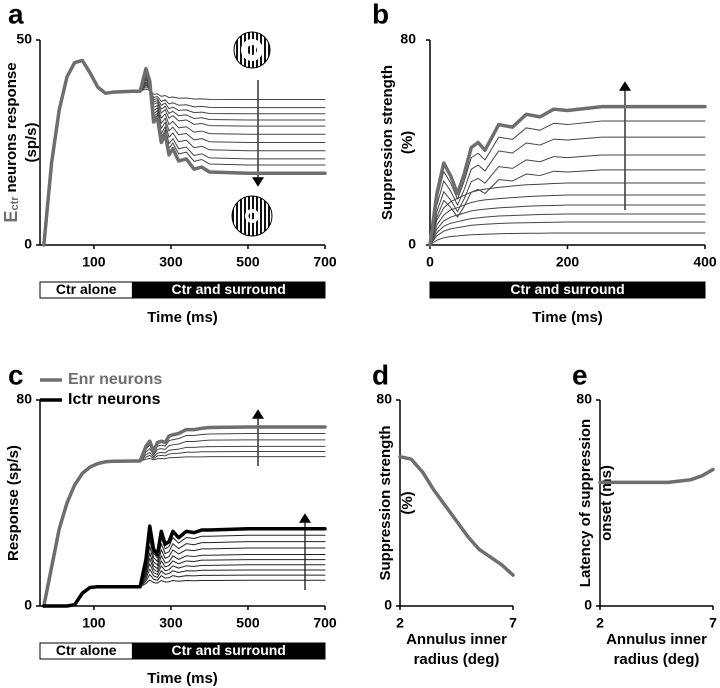 This screenshot has height=688, width=720. What do you see at coordinates (380, 374) in the screenshot?
I see `panel-letter: d` at bounding box center [380, 374].